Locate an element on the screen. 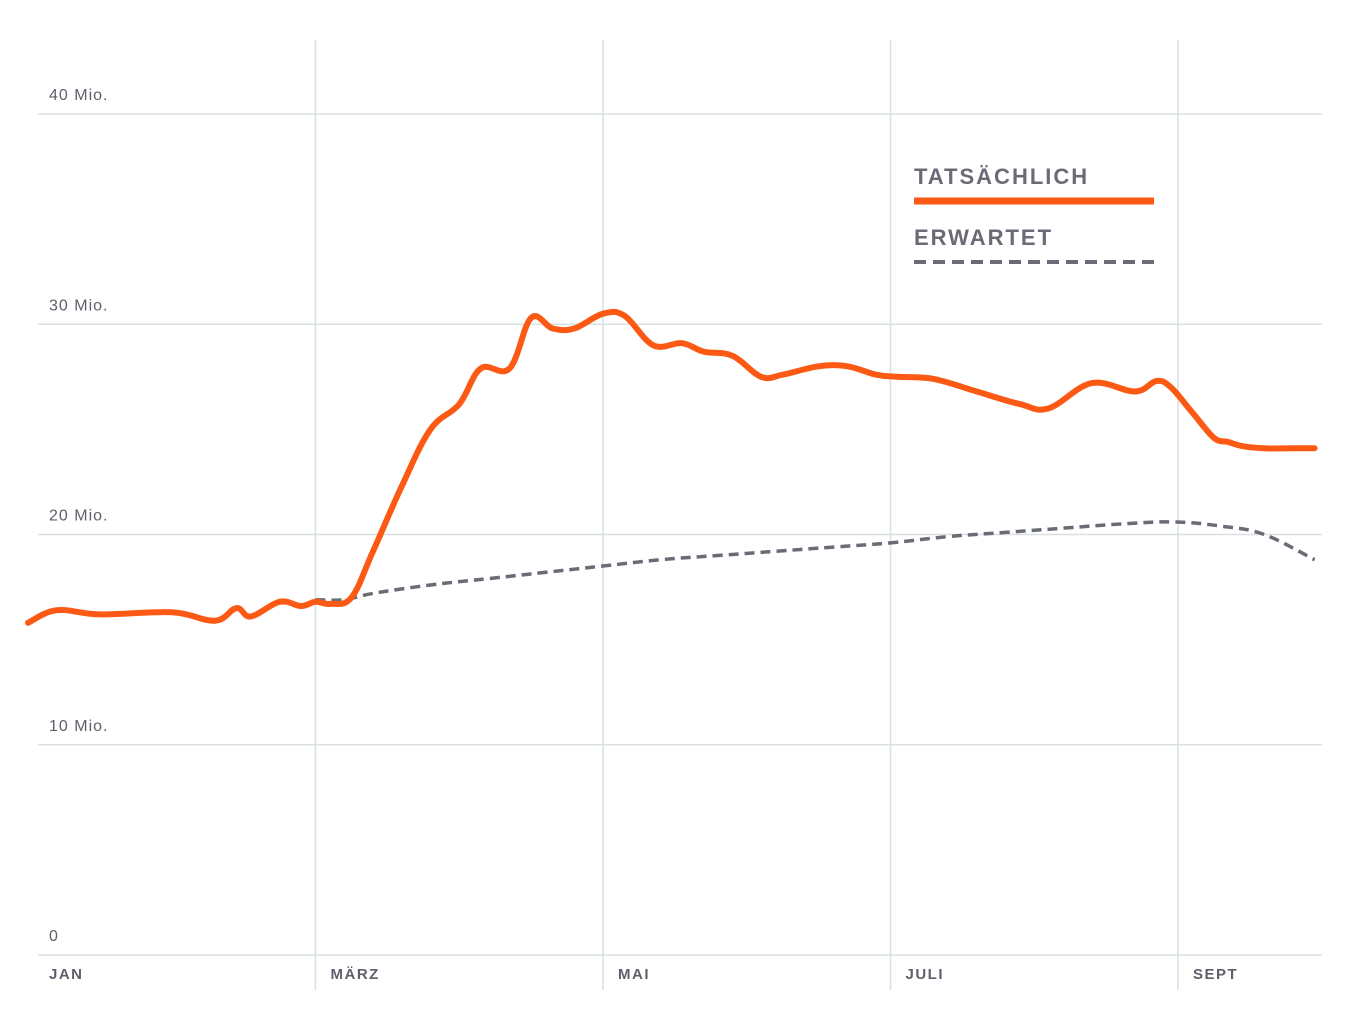  x-tick-label: MÄRZ is located at coordinates (355, 974).